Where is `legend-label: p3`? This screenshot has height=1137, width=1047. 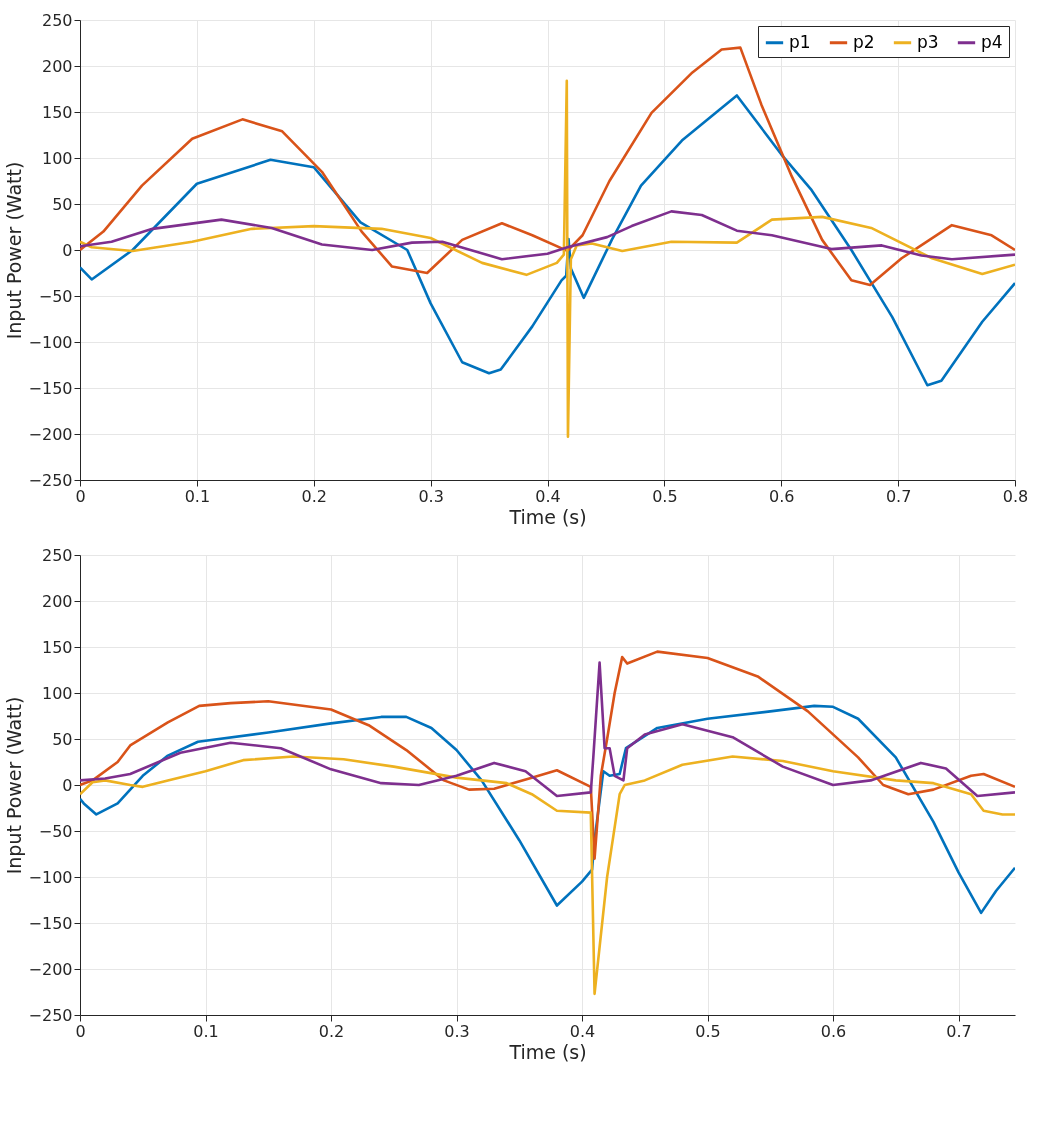 legend-label: p3 is located at coordinates (928, 41).